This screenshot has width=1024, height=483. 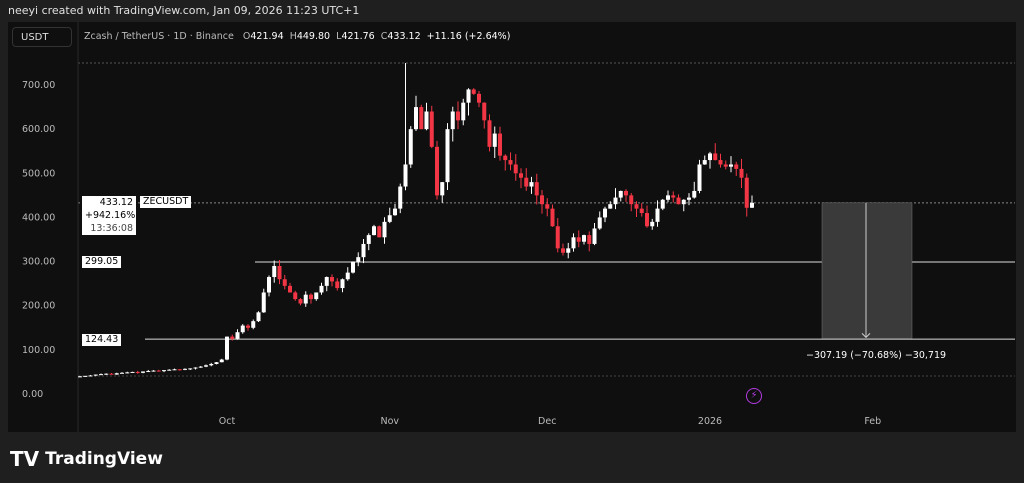 What do you see at coordinates (339, 36) in the screenshot?
I see `l-label: L` at bounding box center [339, 36].